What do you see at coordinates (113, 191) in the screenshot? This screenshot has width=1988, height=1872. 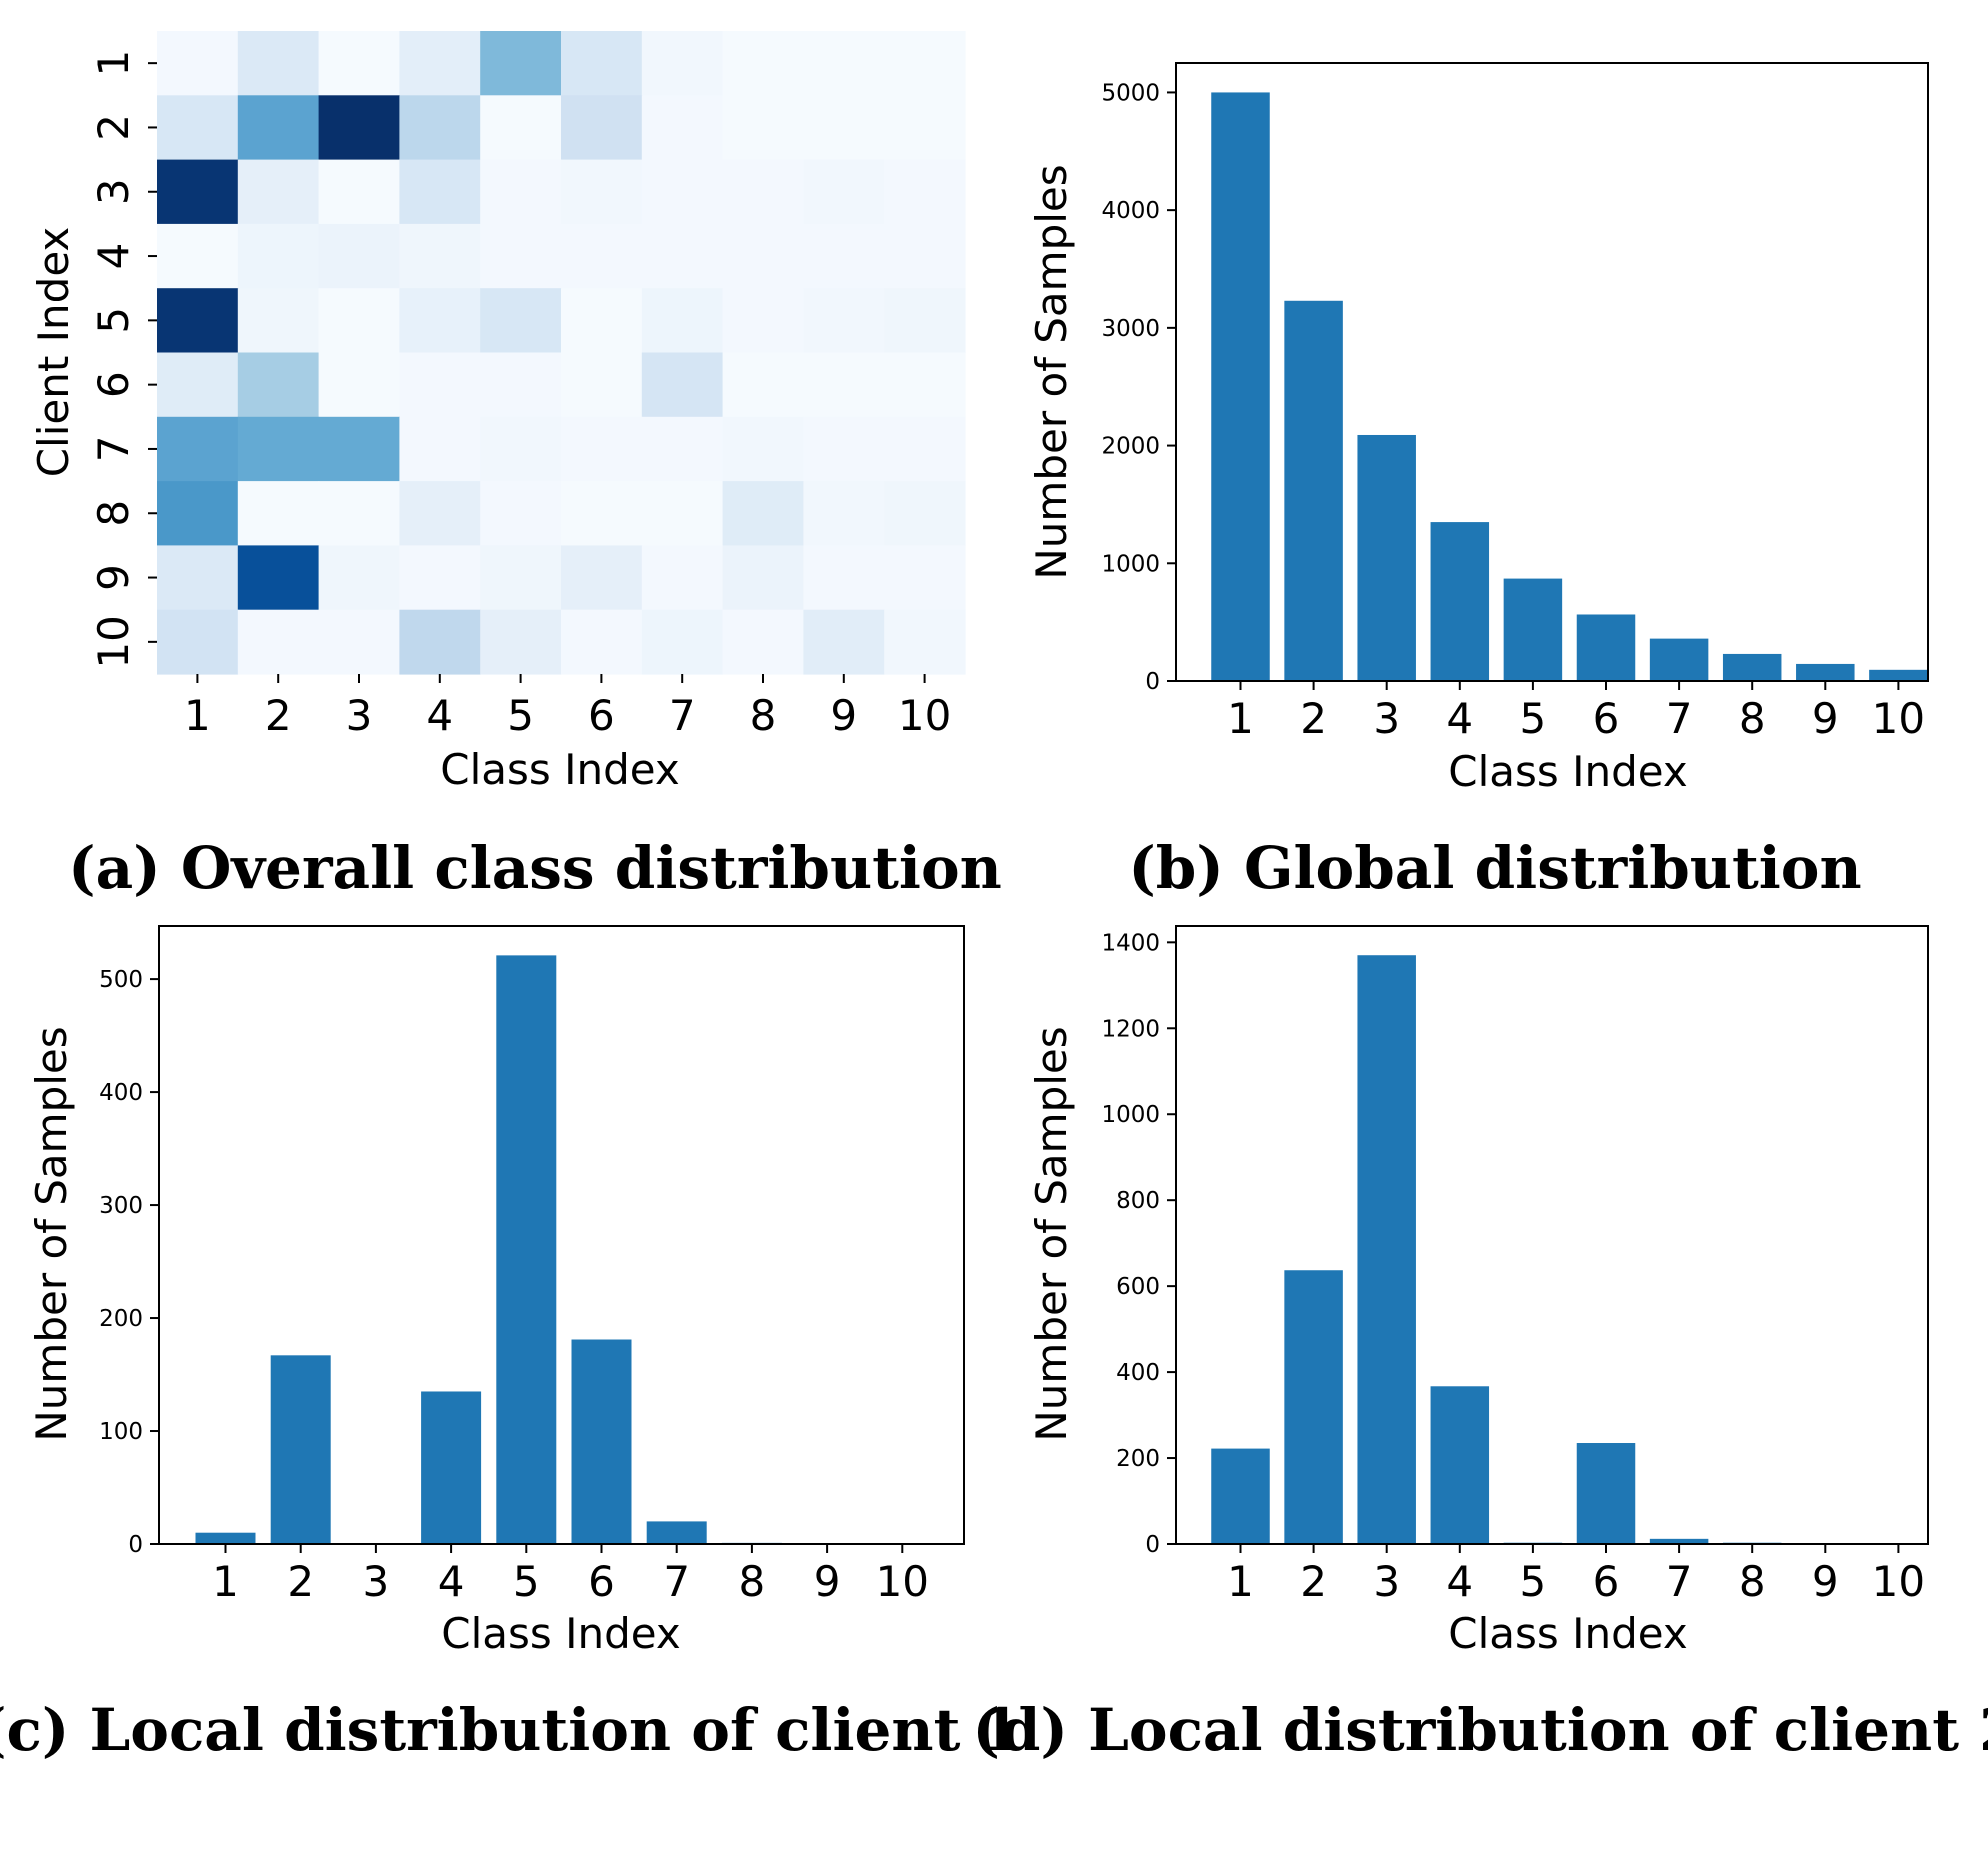 I see `y-tick-label: 3` at bounding box center [113, 191].